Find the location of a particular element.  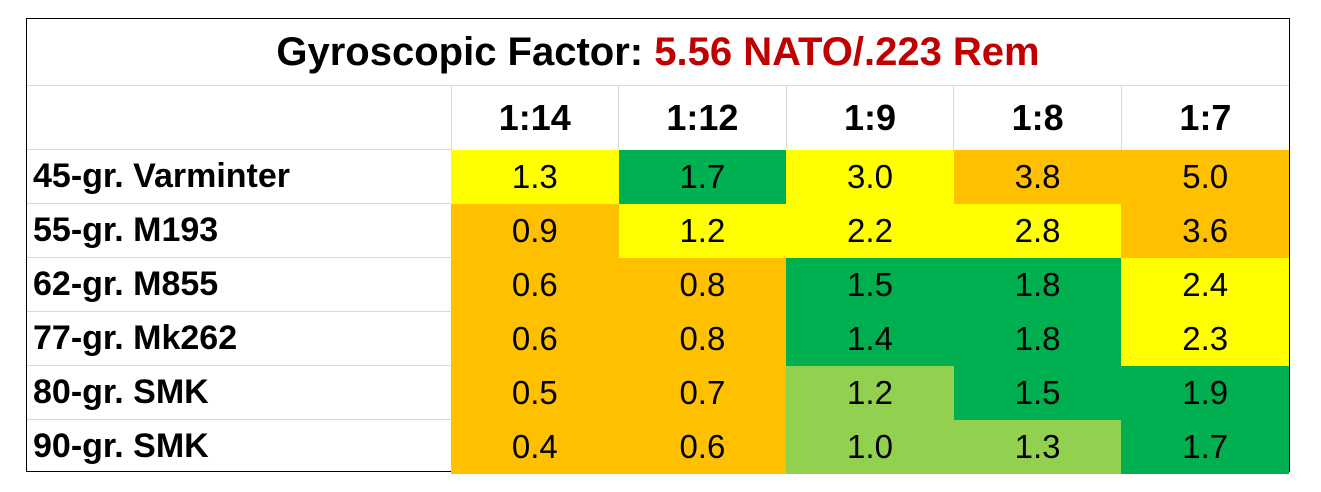

heatmap-cell: 3.0 is located at coordinates (870, 176).